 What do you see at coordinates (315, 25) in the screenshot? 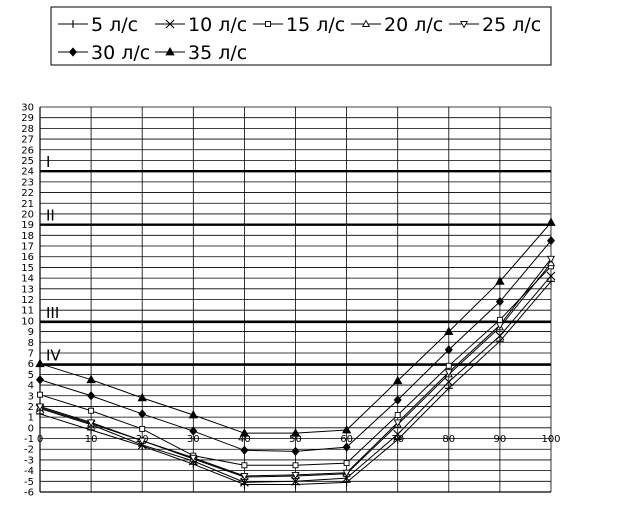
I see `legend-label-3: 15 л/с` at bounding box center [315, 25].